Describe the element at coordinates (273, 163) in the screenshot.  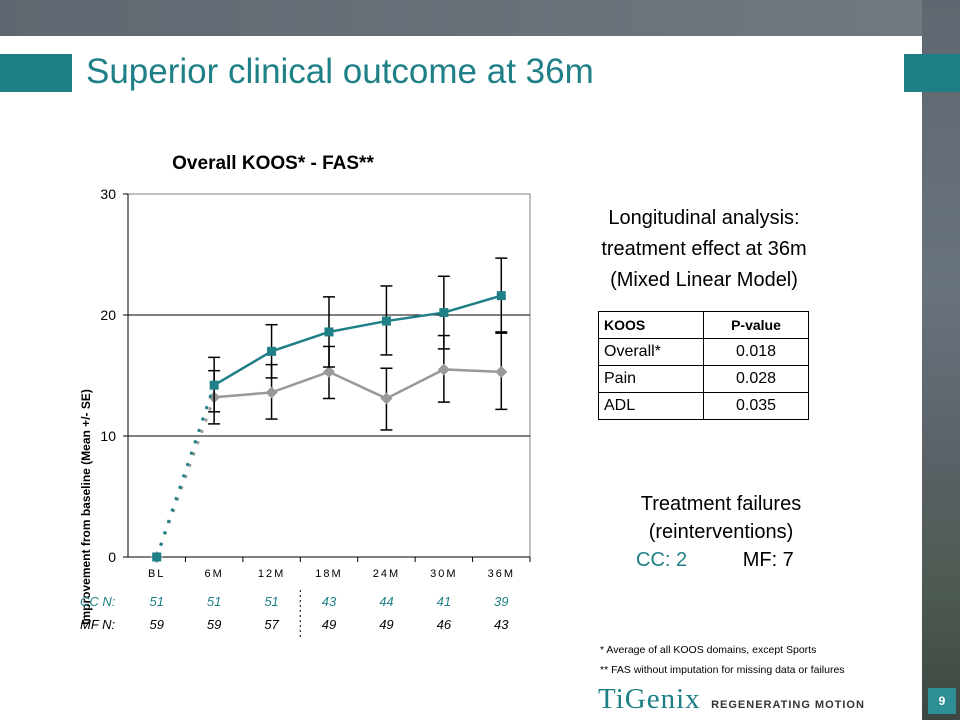
I see `chart-title: Overall KOOS* - FAS**` at that location.